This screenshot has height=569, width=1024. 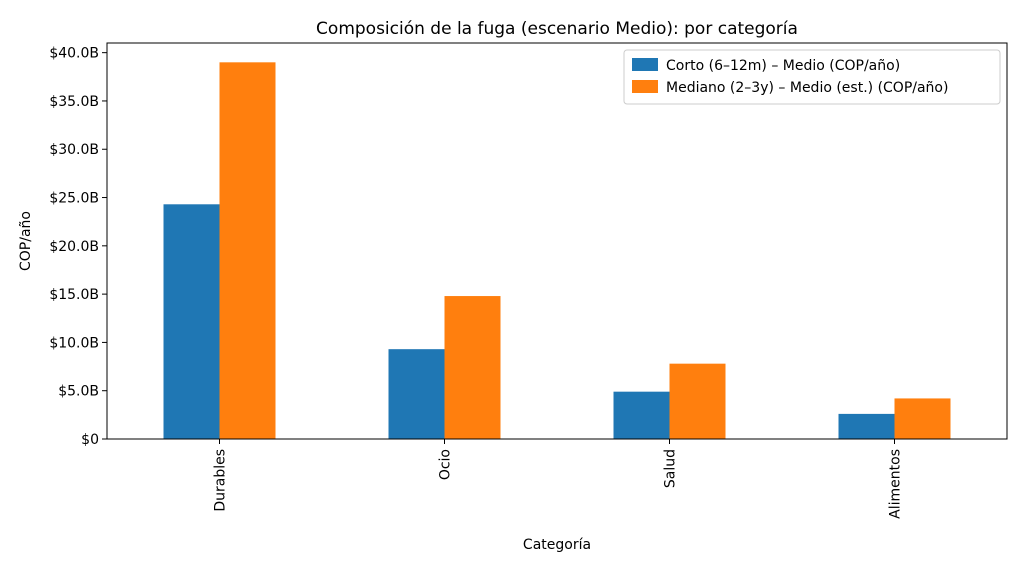 I want to click on x-tick-label-salud: Salud, so click(x=671, y=468).